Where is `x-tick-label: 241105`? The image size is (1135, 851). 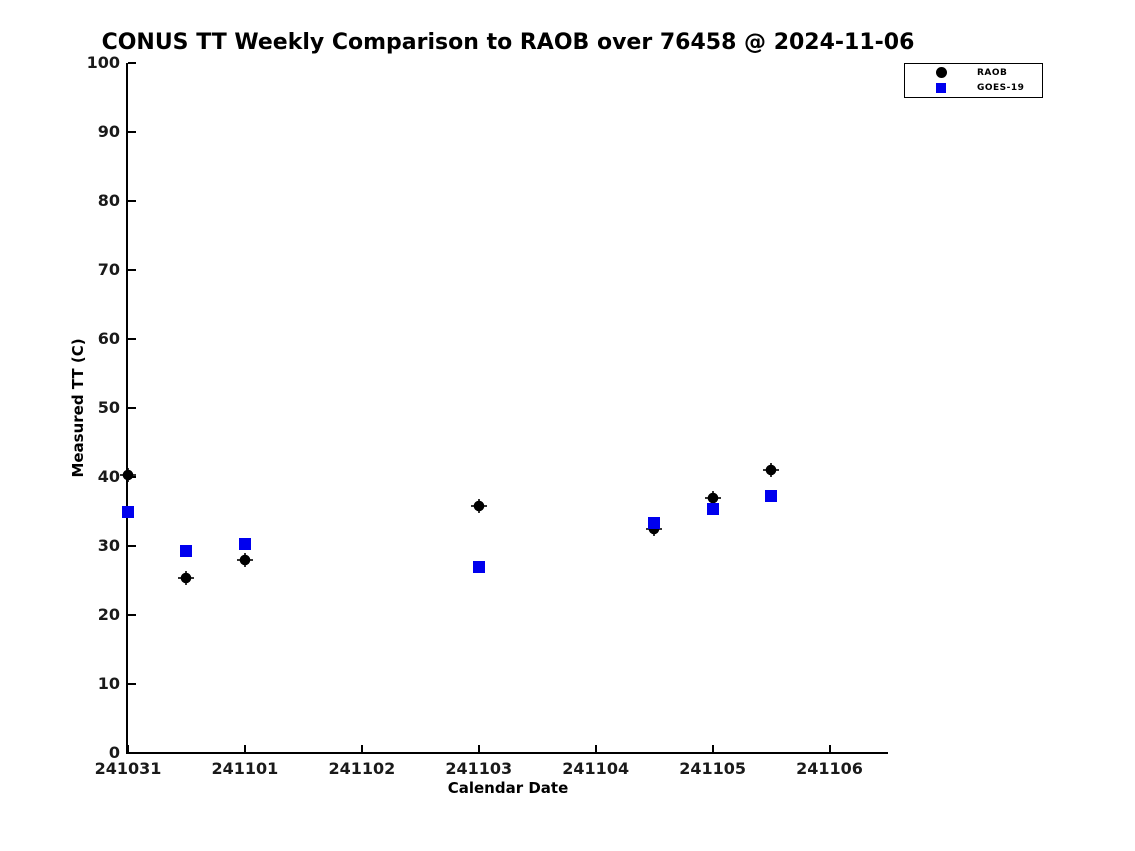
x-tick-label: 241105 is located at coordinates (712, 768).